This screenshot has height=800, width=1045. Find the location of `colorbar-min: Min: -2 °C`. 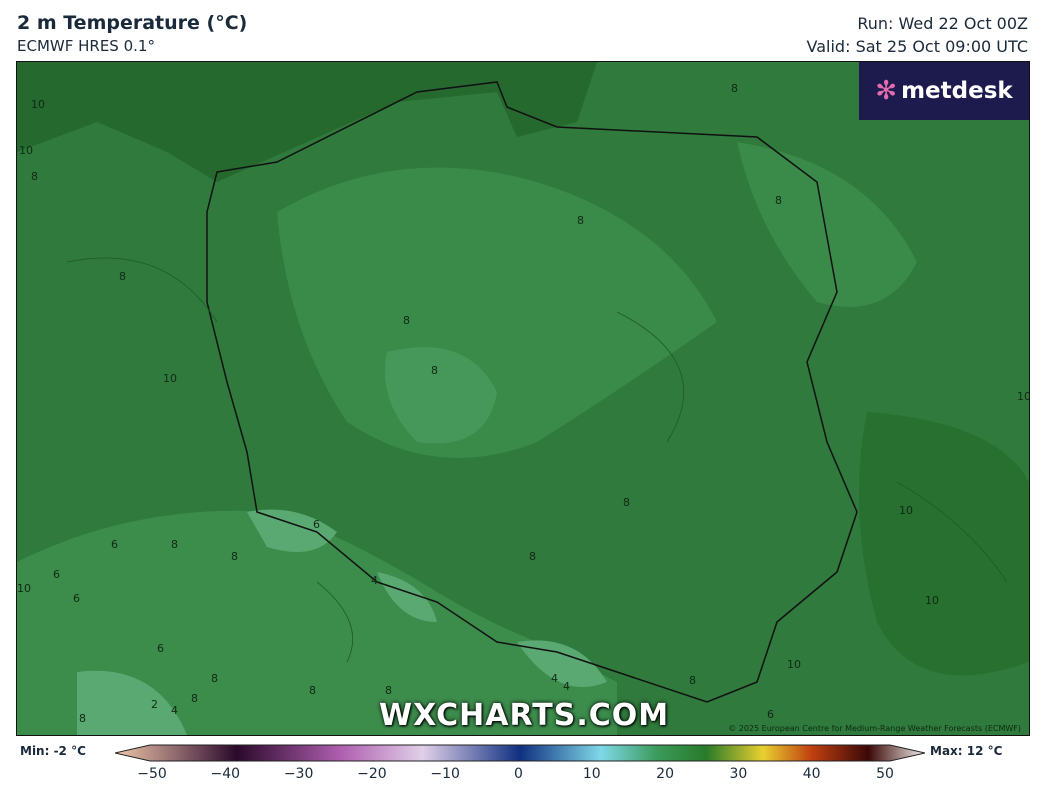

colorbar-min: Min: -2 °C is located at coordinates (53, 751).